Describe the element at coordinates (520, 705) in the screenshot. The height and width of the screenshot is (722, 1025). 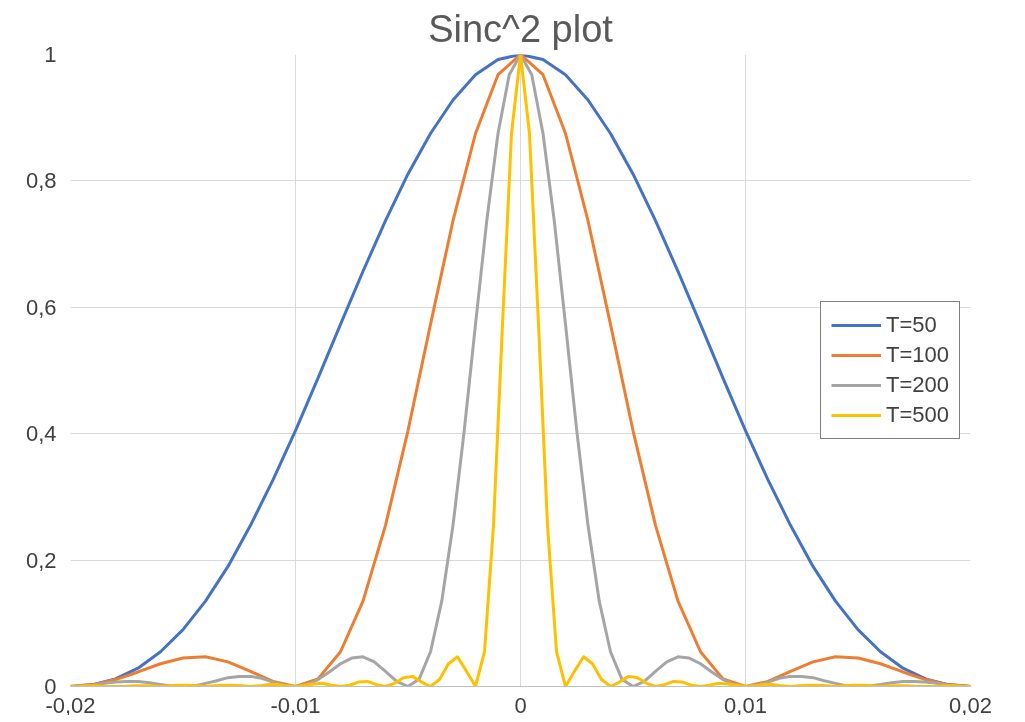
I see `x-tick-label: 0` at that location.